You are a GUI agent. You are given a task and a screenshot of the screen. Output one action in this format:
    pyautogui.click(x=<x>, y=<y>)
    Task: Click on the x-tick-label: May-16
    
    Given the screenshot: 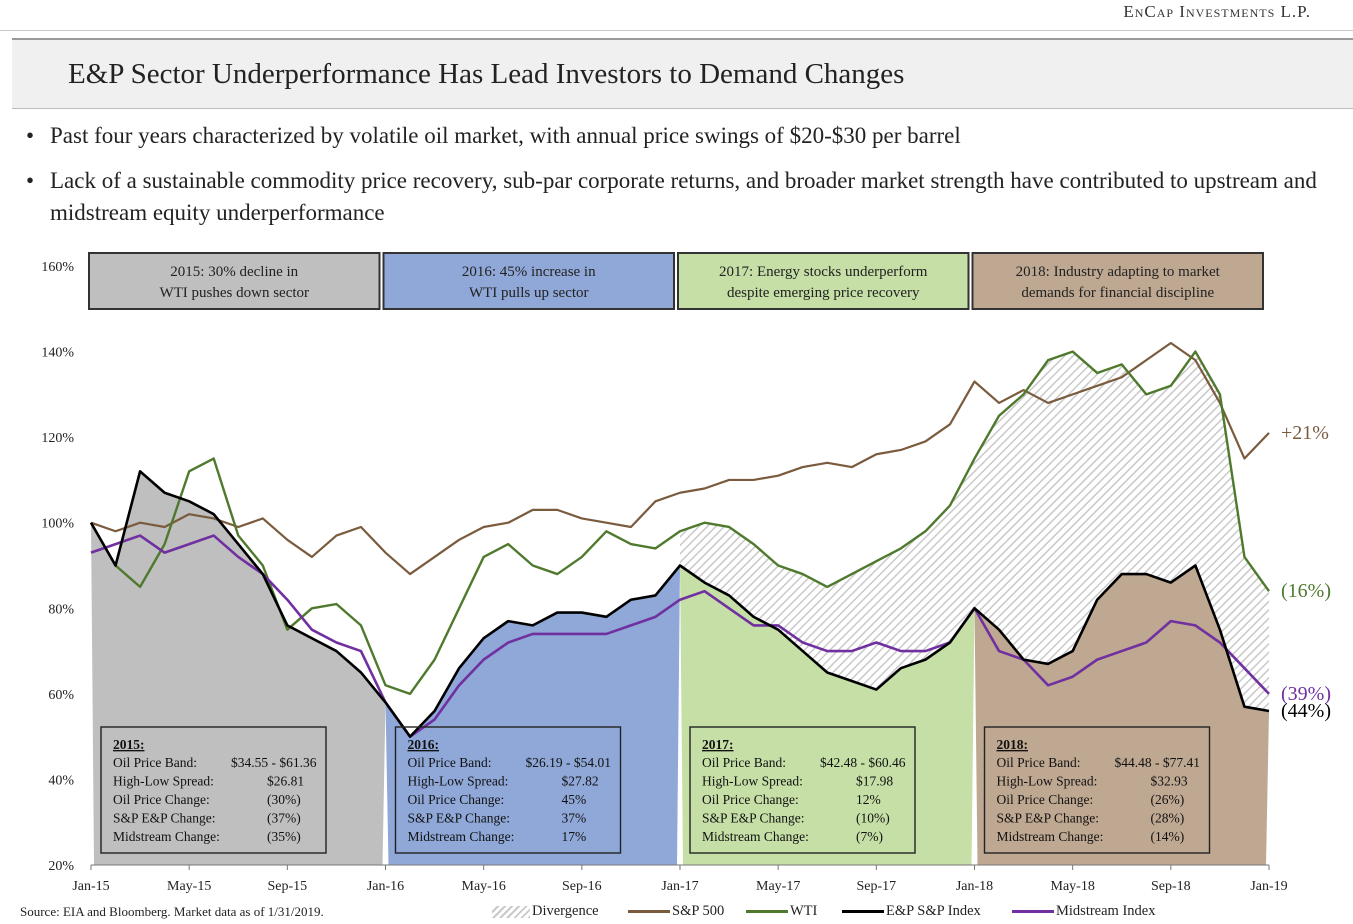 What is the action you would take?
    pyautogui.click(x=484, y=886)
    